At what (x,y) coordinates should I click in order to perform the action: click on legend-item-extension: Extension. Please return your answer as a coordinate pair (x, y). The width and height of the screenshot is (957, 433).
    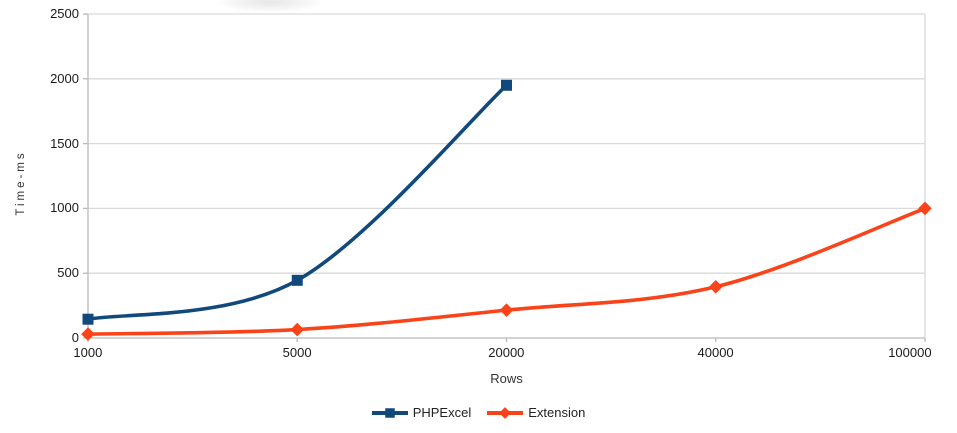
    Looking at the image, I should click on (536, 412).